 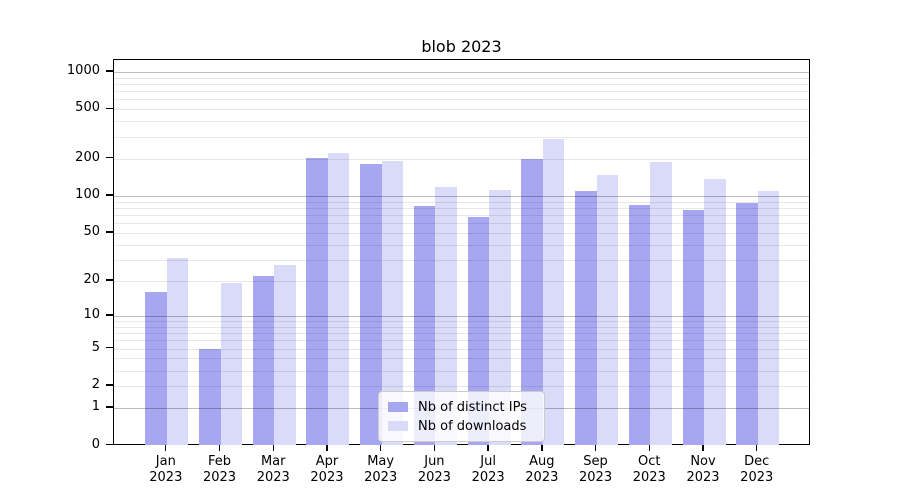 What do you see at coordinates (542, 469) in the screenshot?
I see `x-tick-label-aug: Aug 2023` at bounding box center [542, 469].